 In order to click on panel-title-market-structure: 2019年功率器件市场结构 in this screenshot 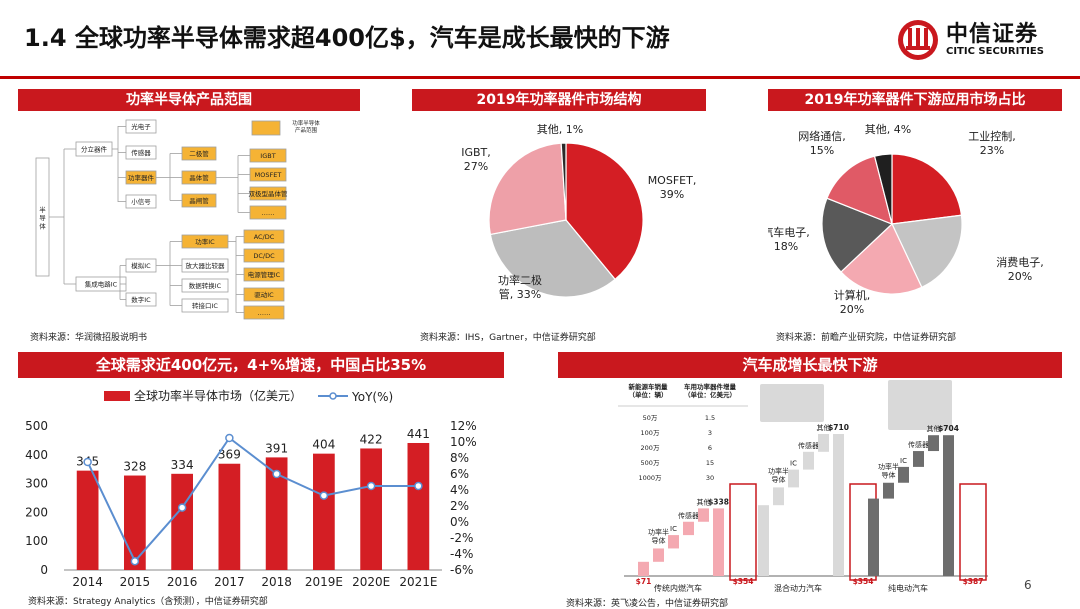, I will do `click(559, 100)`.